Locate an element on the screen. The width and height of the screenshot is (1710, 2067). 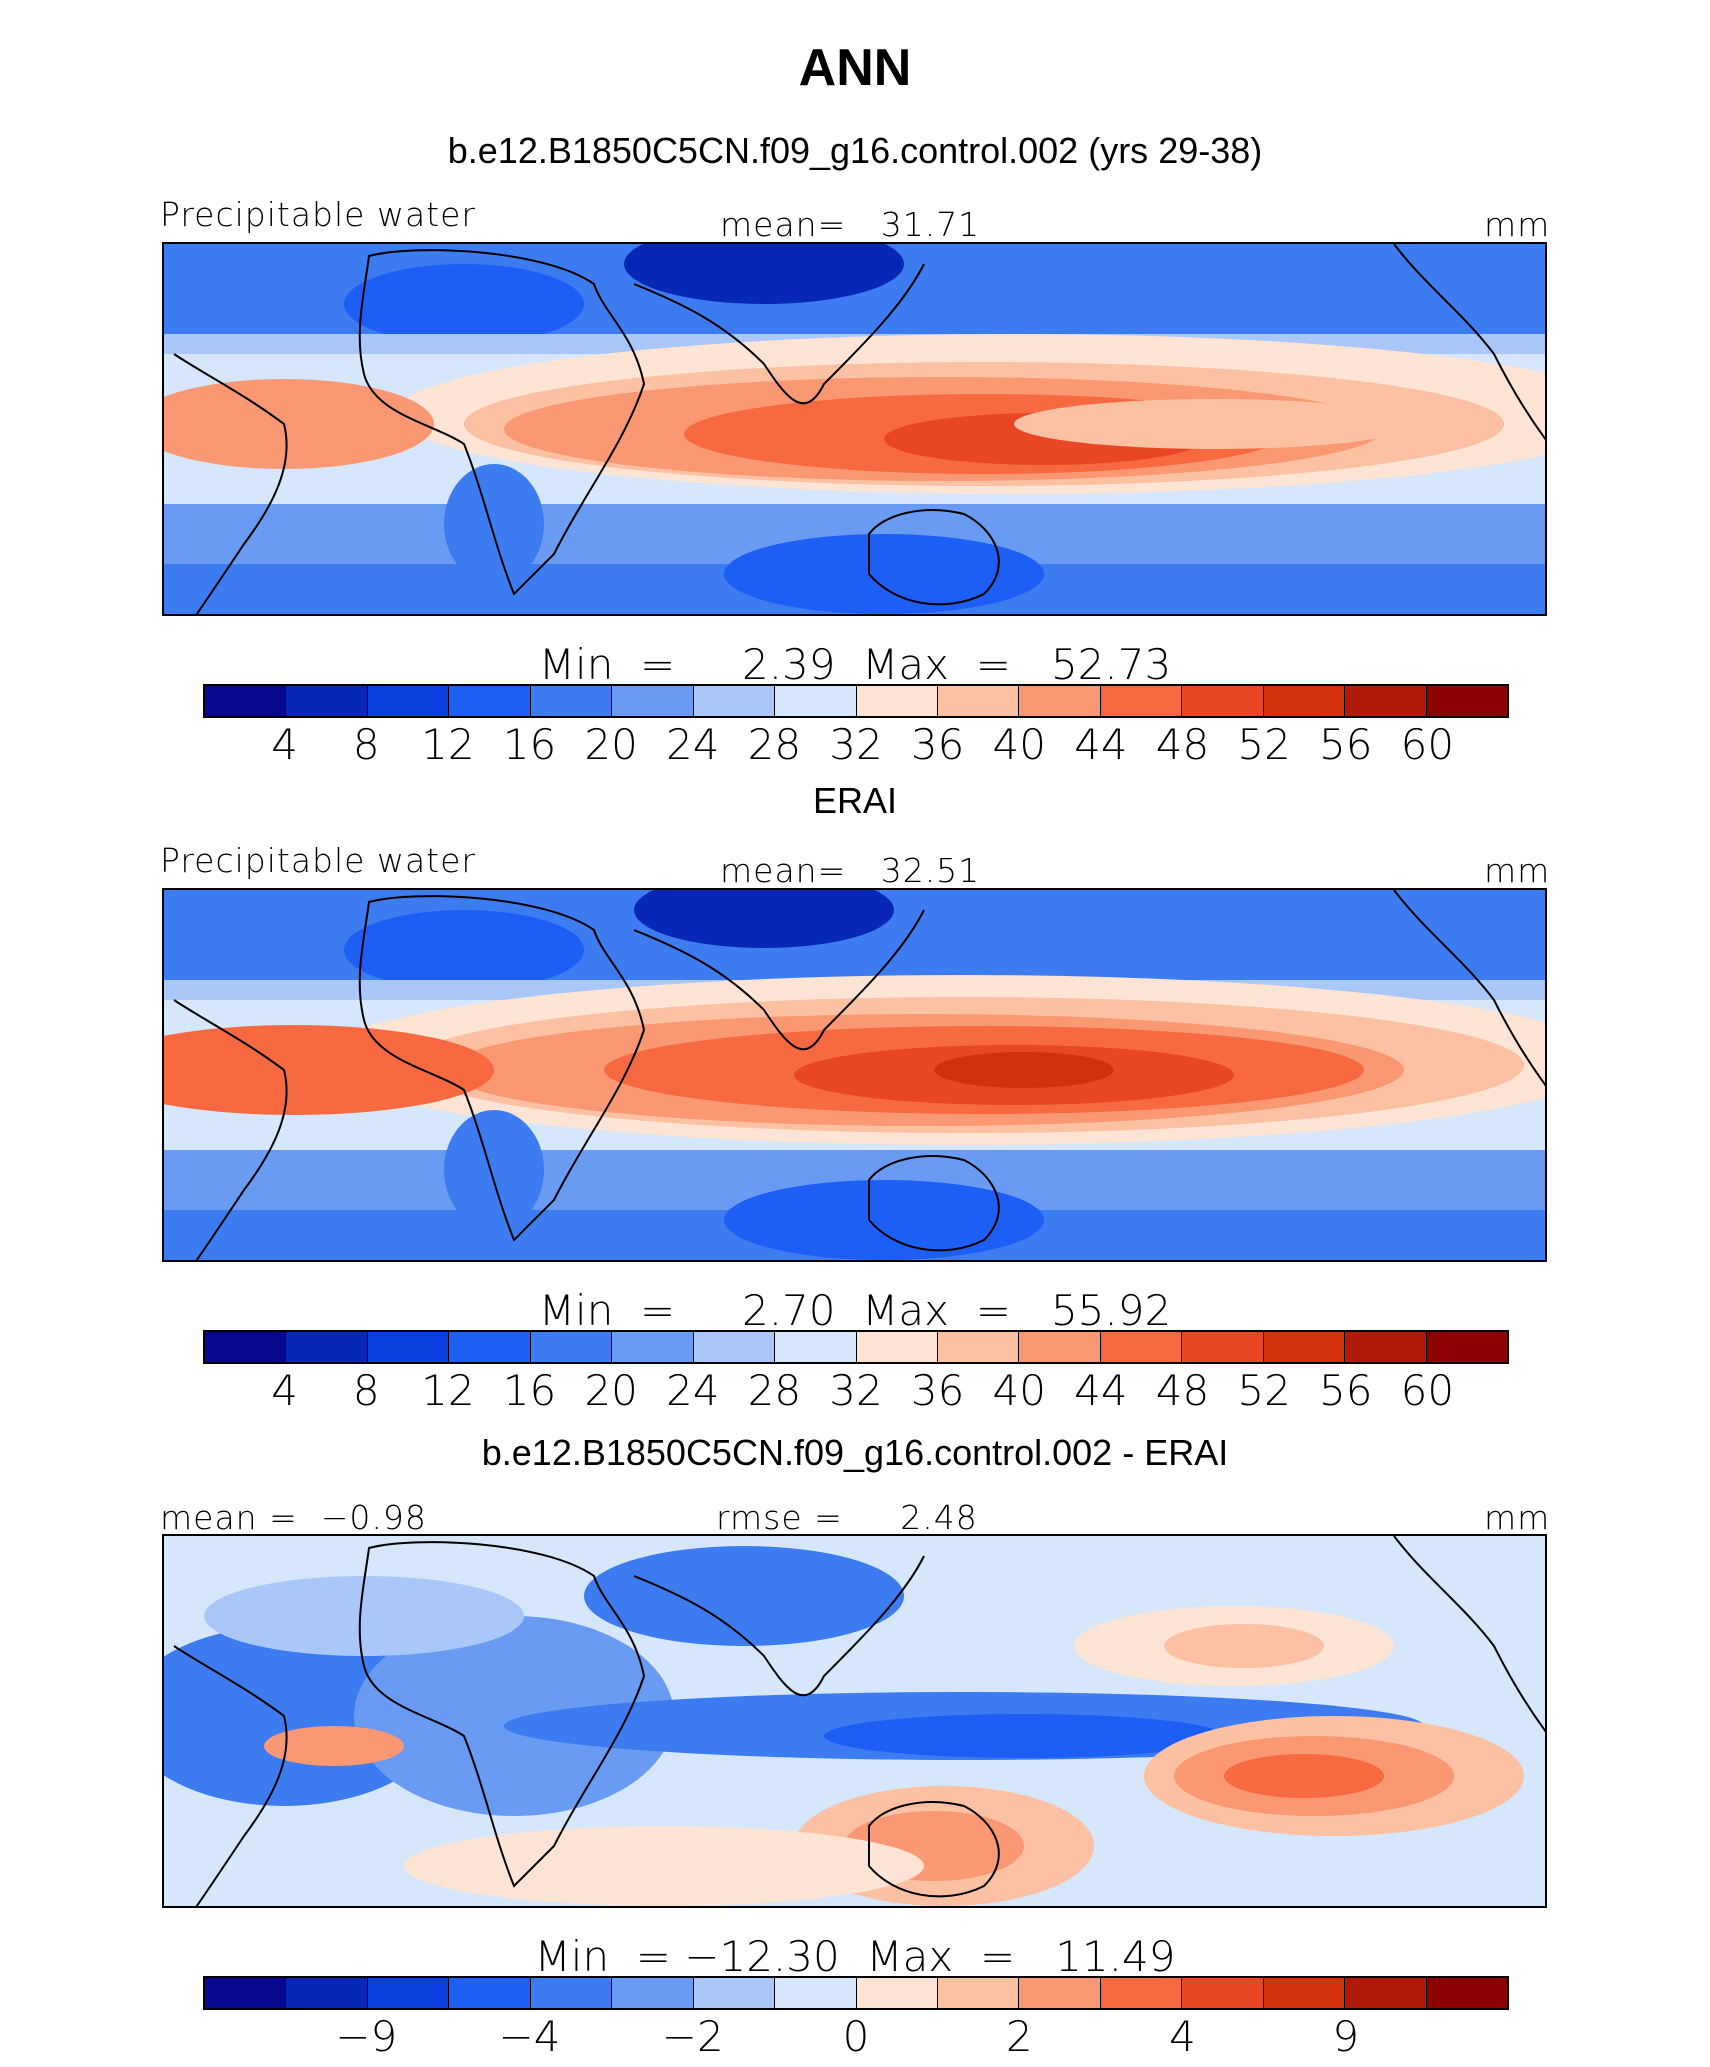
colorbar-tick-label: 9 is located at coordinates (1346, 2036).